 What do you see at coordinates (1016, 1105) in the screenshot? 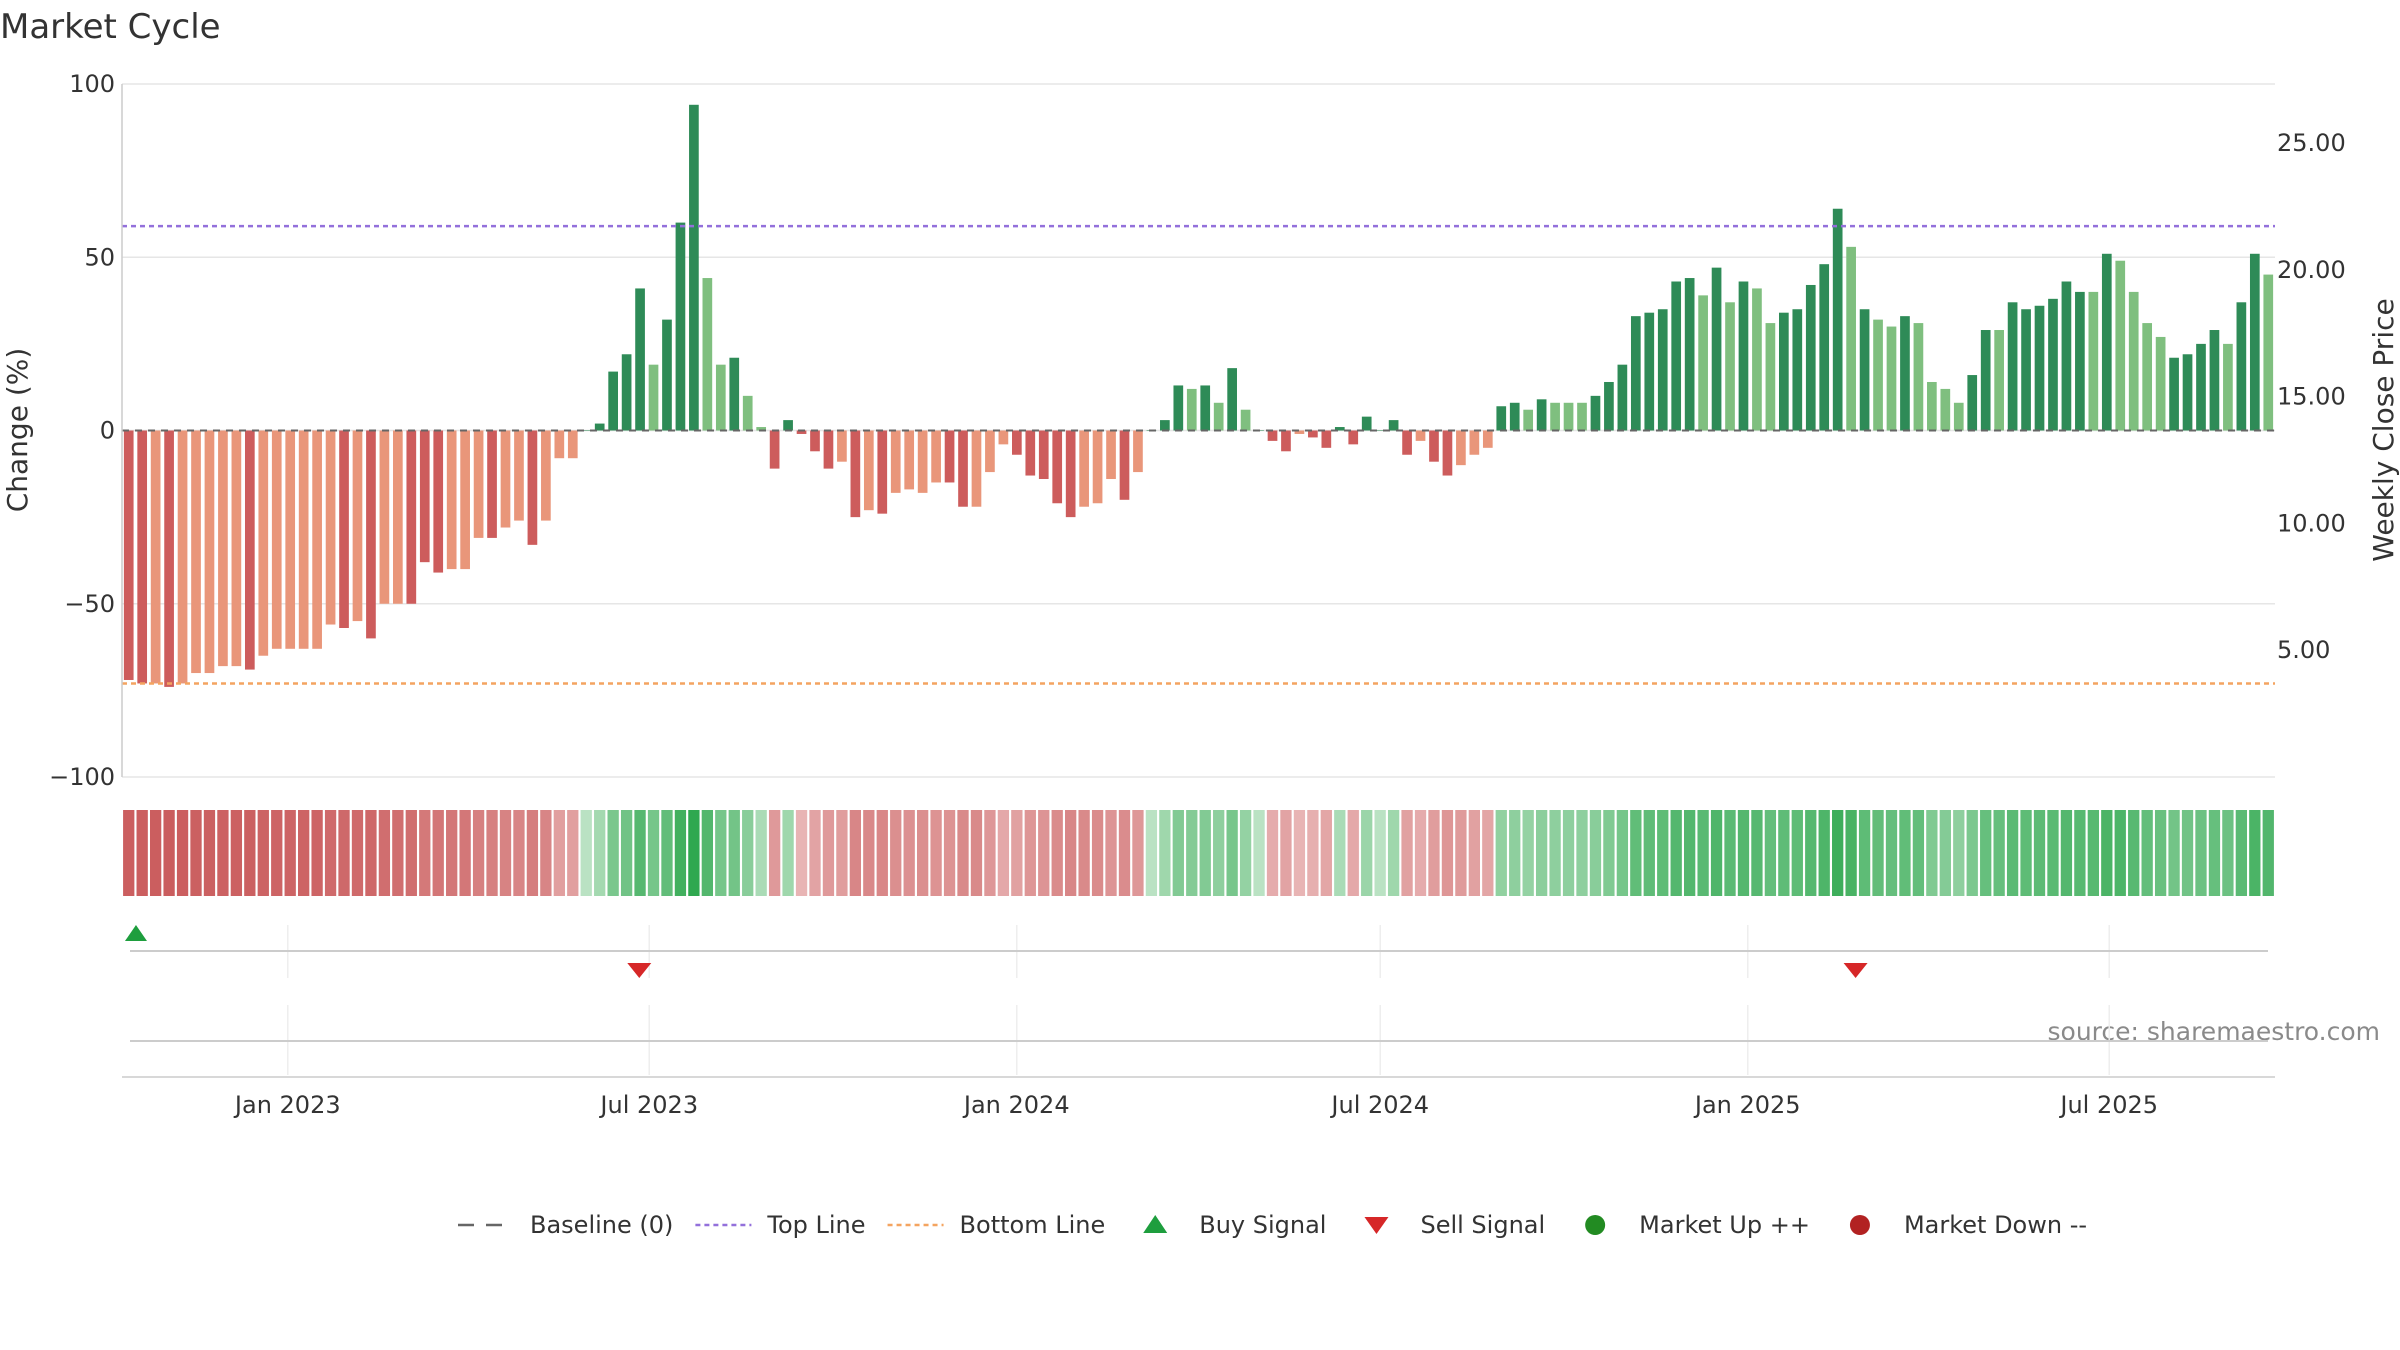
I see `x-tick-label: Jan 2024` at bounding box center [1016, 1105].